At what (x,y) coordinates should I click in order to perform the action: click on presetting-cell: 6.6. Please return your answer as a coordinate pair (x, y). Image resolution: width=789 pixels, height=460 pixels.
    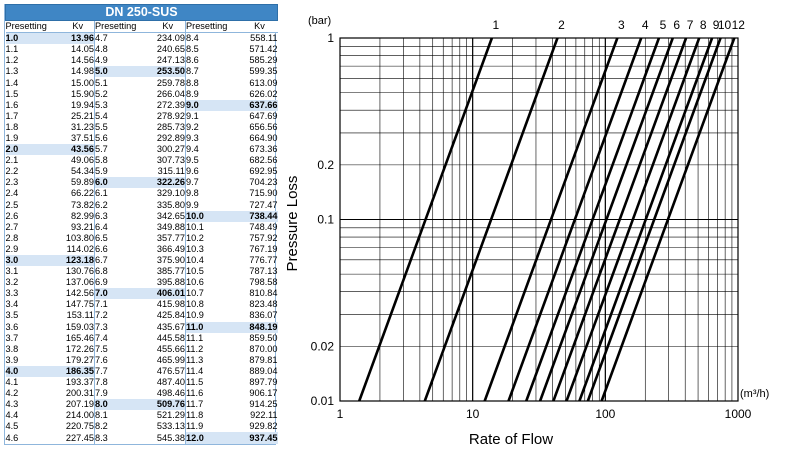
    Looking at the image, I should click on (122, 249).